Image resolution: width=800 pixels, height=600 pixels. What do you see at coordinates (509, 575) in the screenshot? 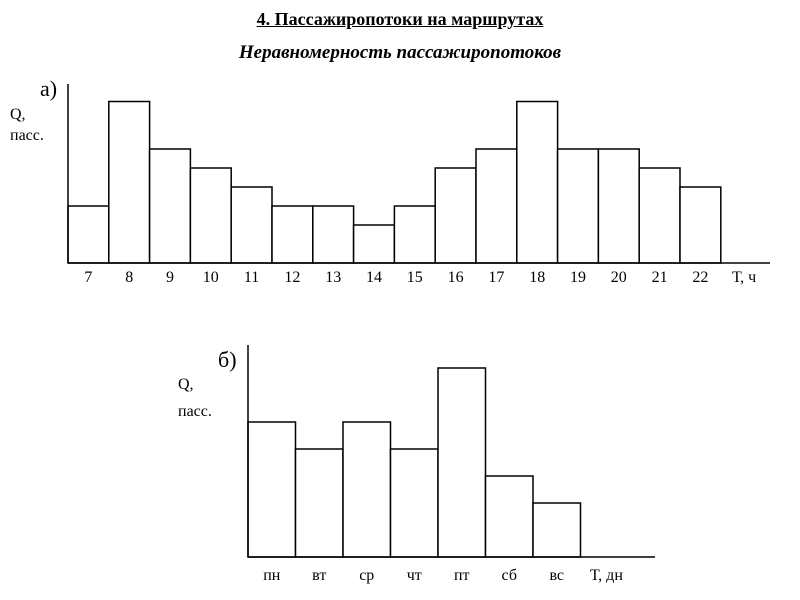
I see `weekly-tick-label: сб` at bounding box center [509, 575].